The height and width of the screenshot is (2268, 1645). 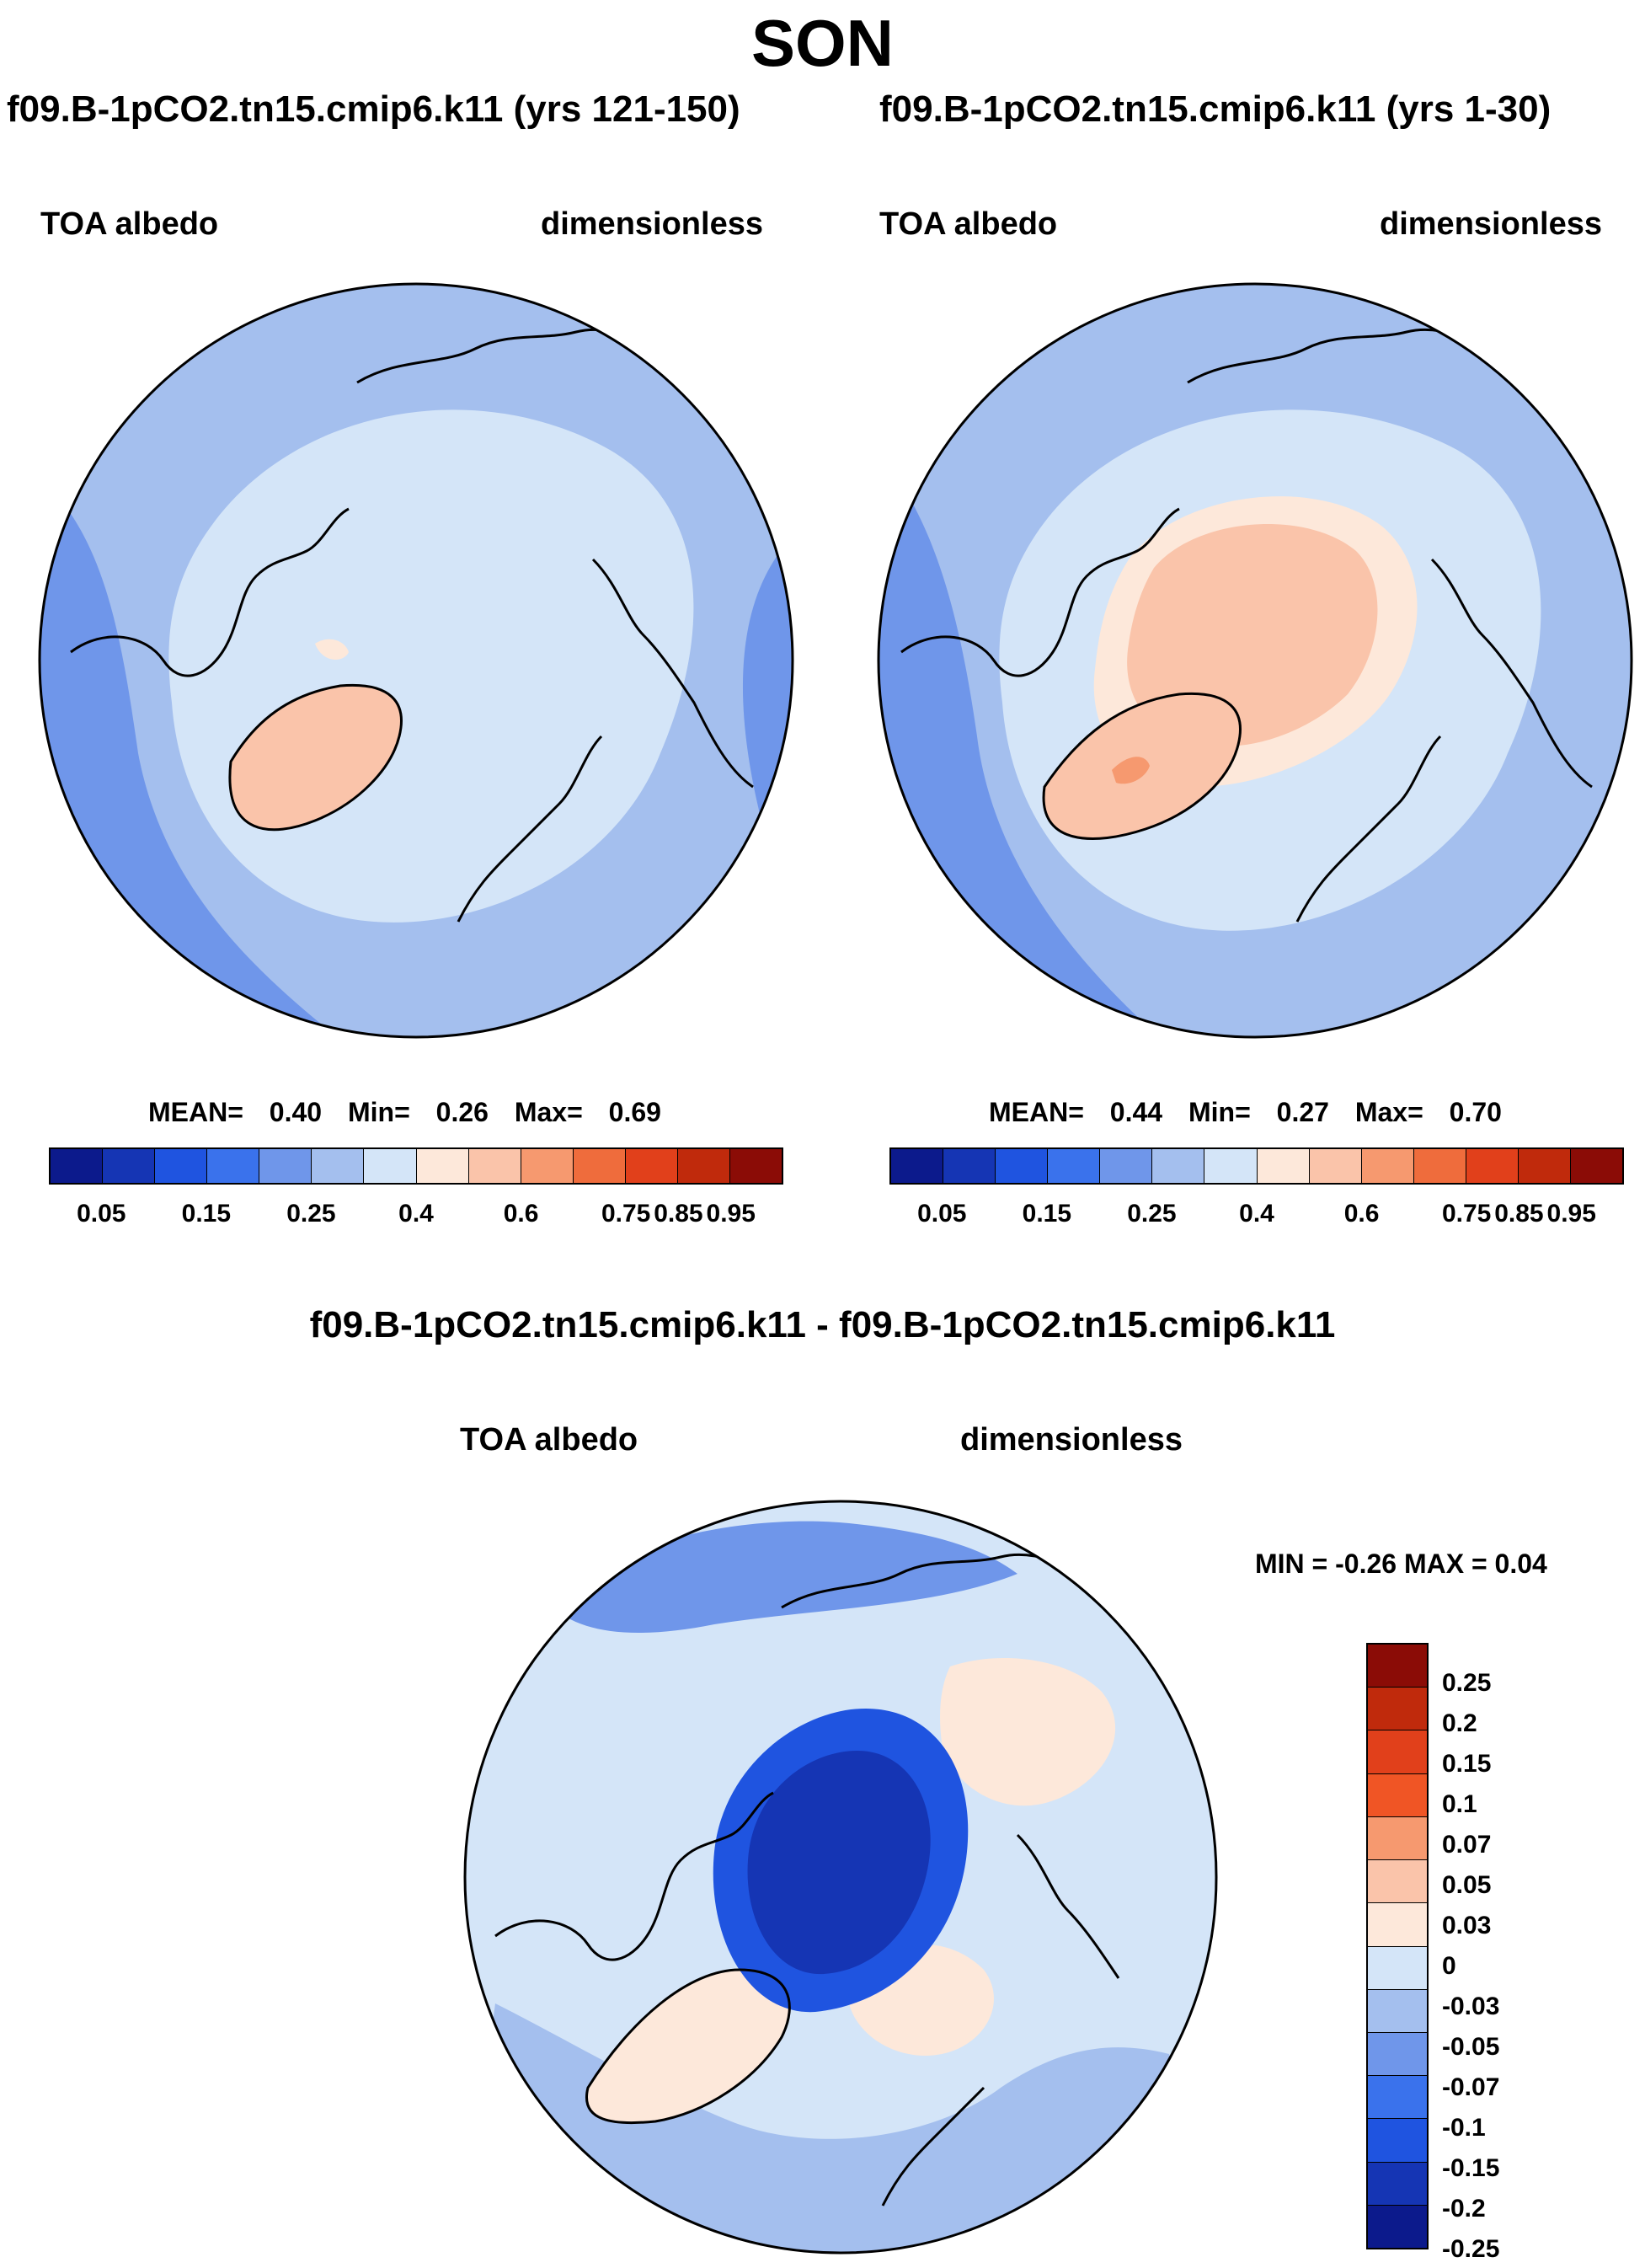 What do you see at coordinates (1047, 1214) in the screenshot?
I see `panel2-tick-label-1: 0.15` at bounding box center [1047, 1214].